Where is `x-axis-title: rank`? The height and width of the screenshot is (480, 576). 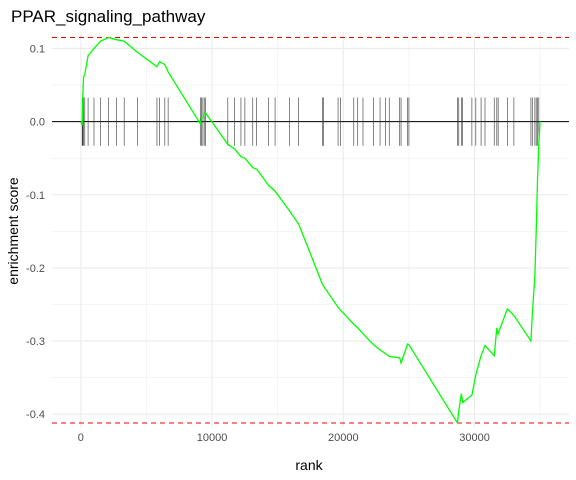
x-axis-title: rank is located at coordinates (309, 465).